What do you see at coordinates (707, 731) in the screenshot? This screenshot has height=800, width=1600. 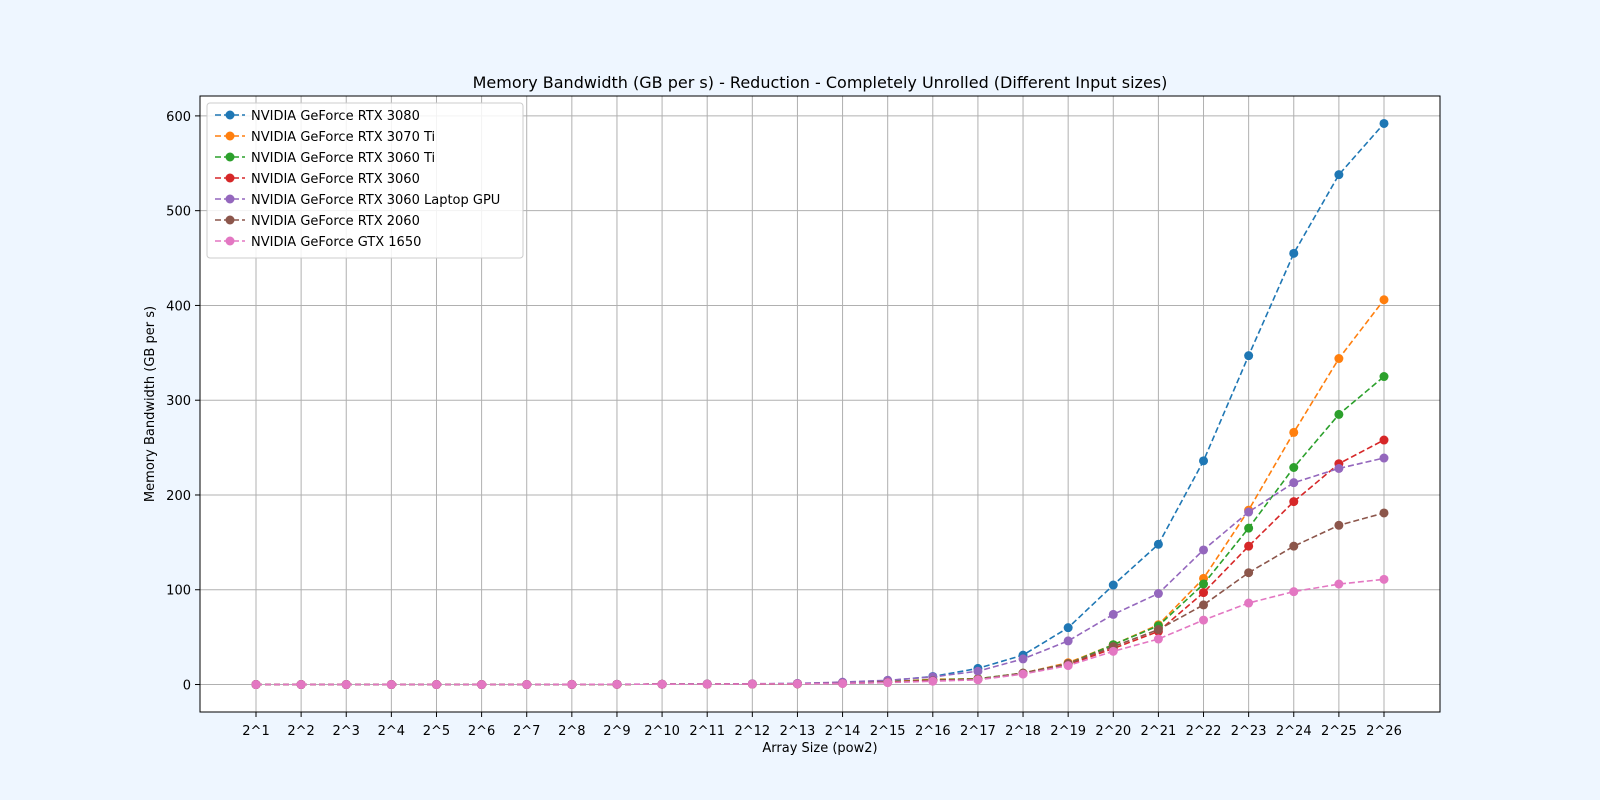 I see `x-tick-label: 2^11` at bounding box center [707, 731].